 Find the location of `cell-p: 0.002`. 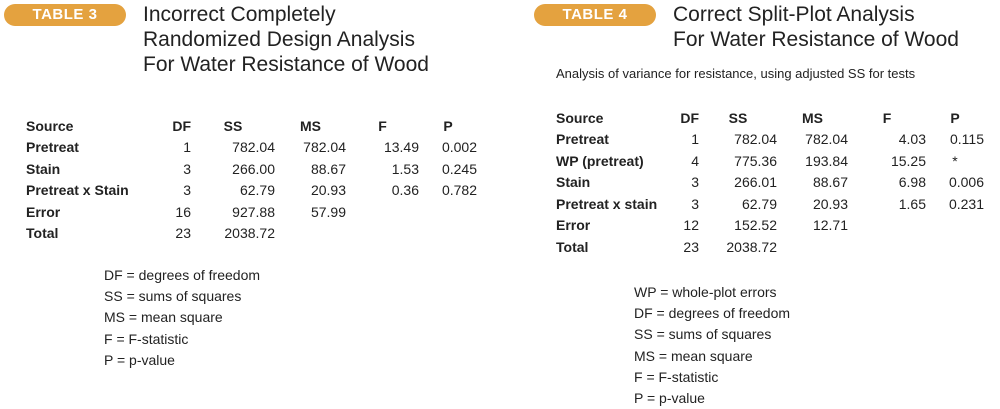

cell-p: 0.002 is located at coordinates (459, 147).